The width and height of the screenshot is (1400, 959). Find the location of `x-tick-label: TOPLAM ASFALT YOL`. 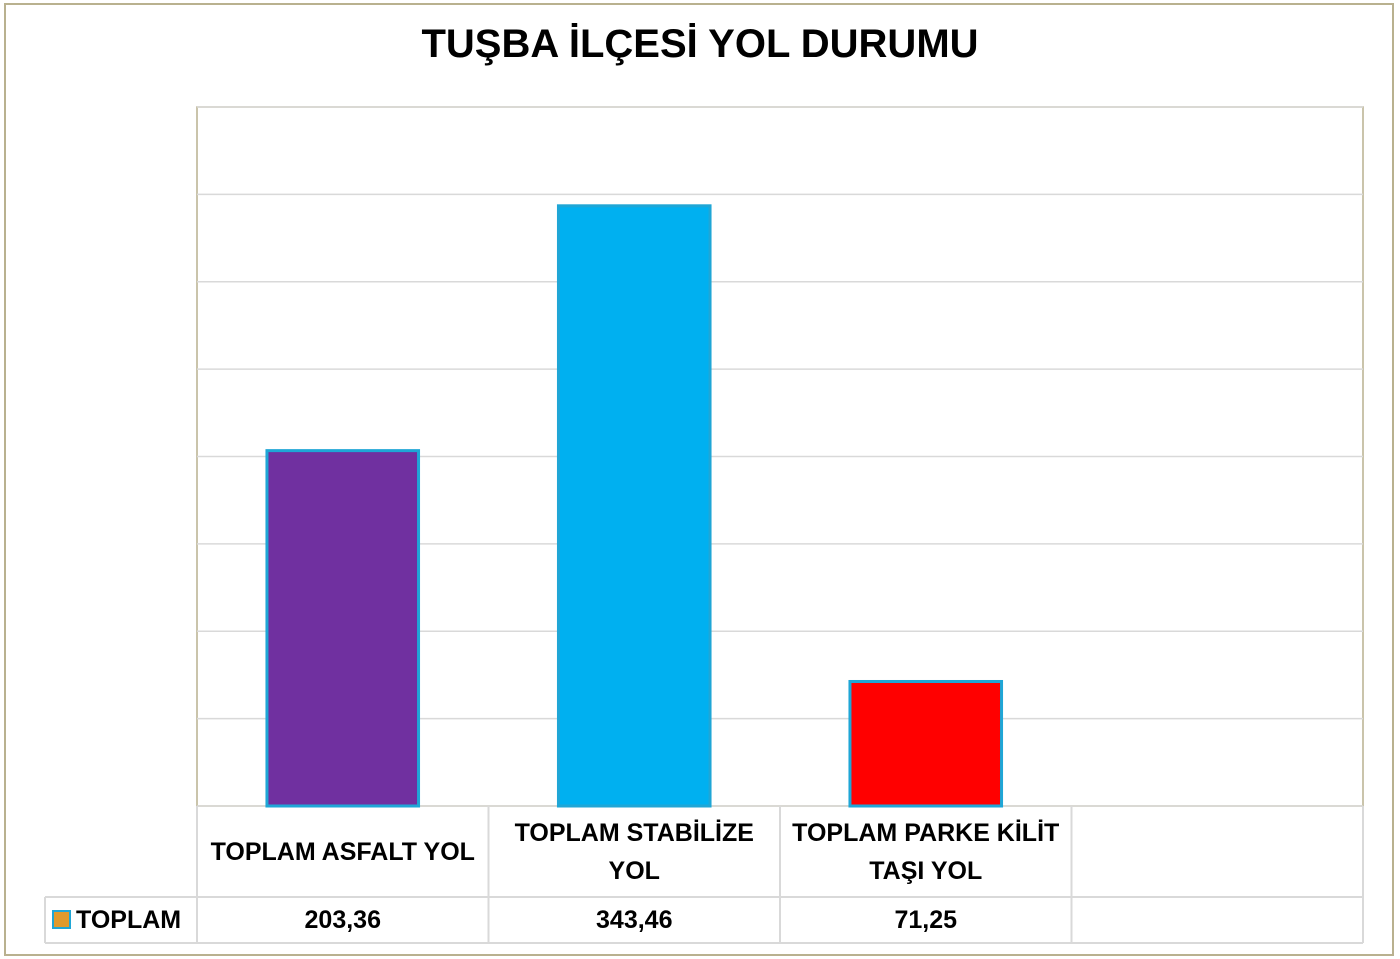

x-tick-label: TOPLAM ASFALT YOL is located at coordinates (342, 851).